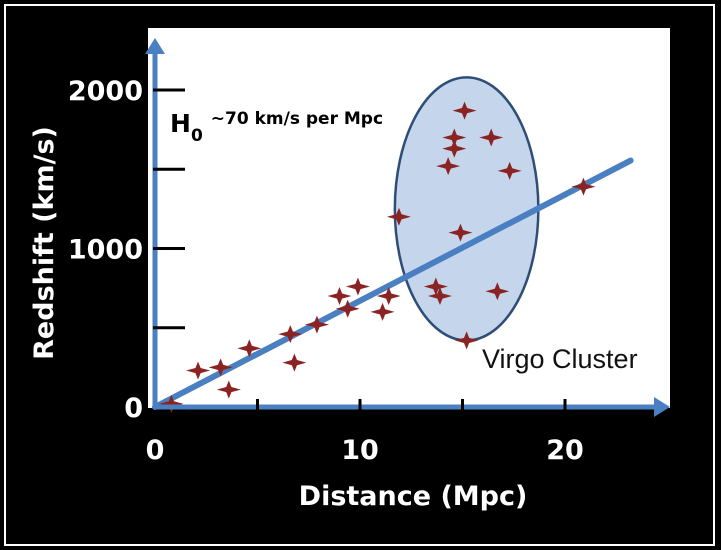 This screenshot has height=550, width=721. I want to click on x-axis-arrowhead, so click(662, 407).